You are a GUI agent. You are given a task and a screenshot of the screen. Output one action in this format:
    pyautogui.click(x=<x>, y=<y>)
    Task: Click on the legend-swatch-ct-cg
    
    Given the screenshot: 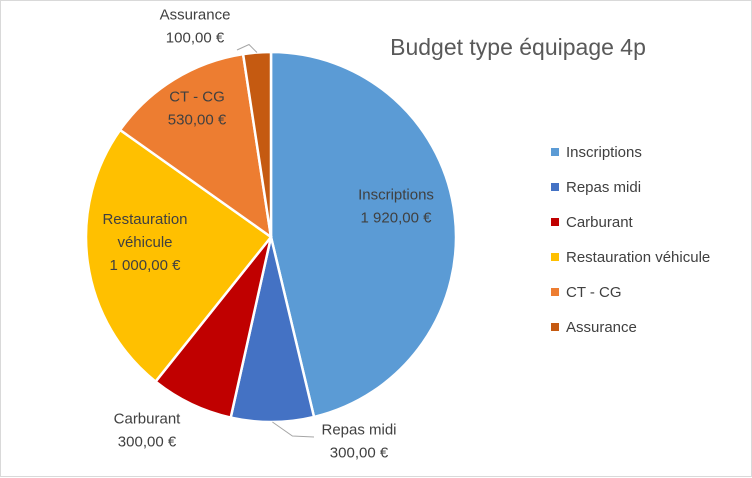 What is the action you would take?
    pyautogui.click(x=555, y=292)
    